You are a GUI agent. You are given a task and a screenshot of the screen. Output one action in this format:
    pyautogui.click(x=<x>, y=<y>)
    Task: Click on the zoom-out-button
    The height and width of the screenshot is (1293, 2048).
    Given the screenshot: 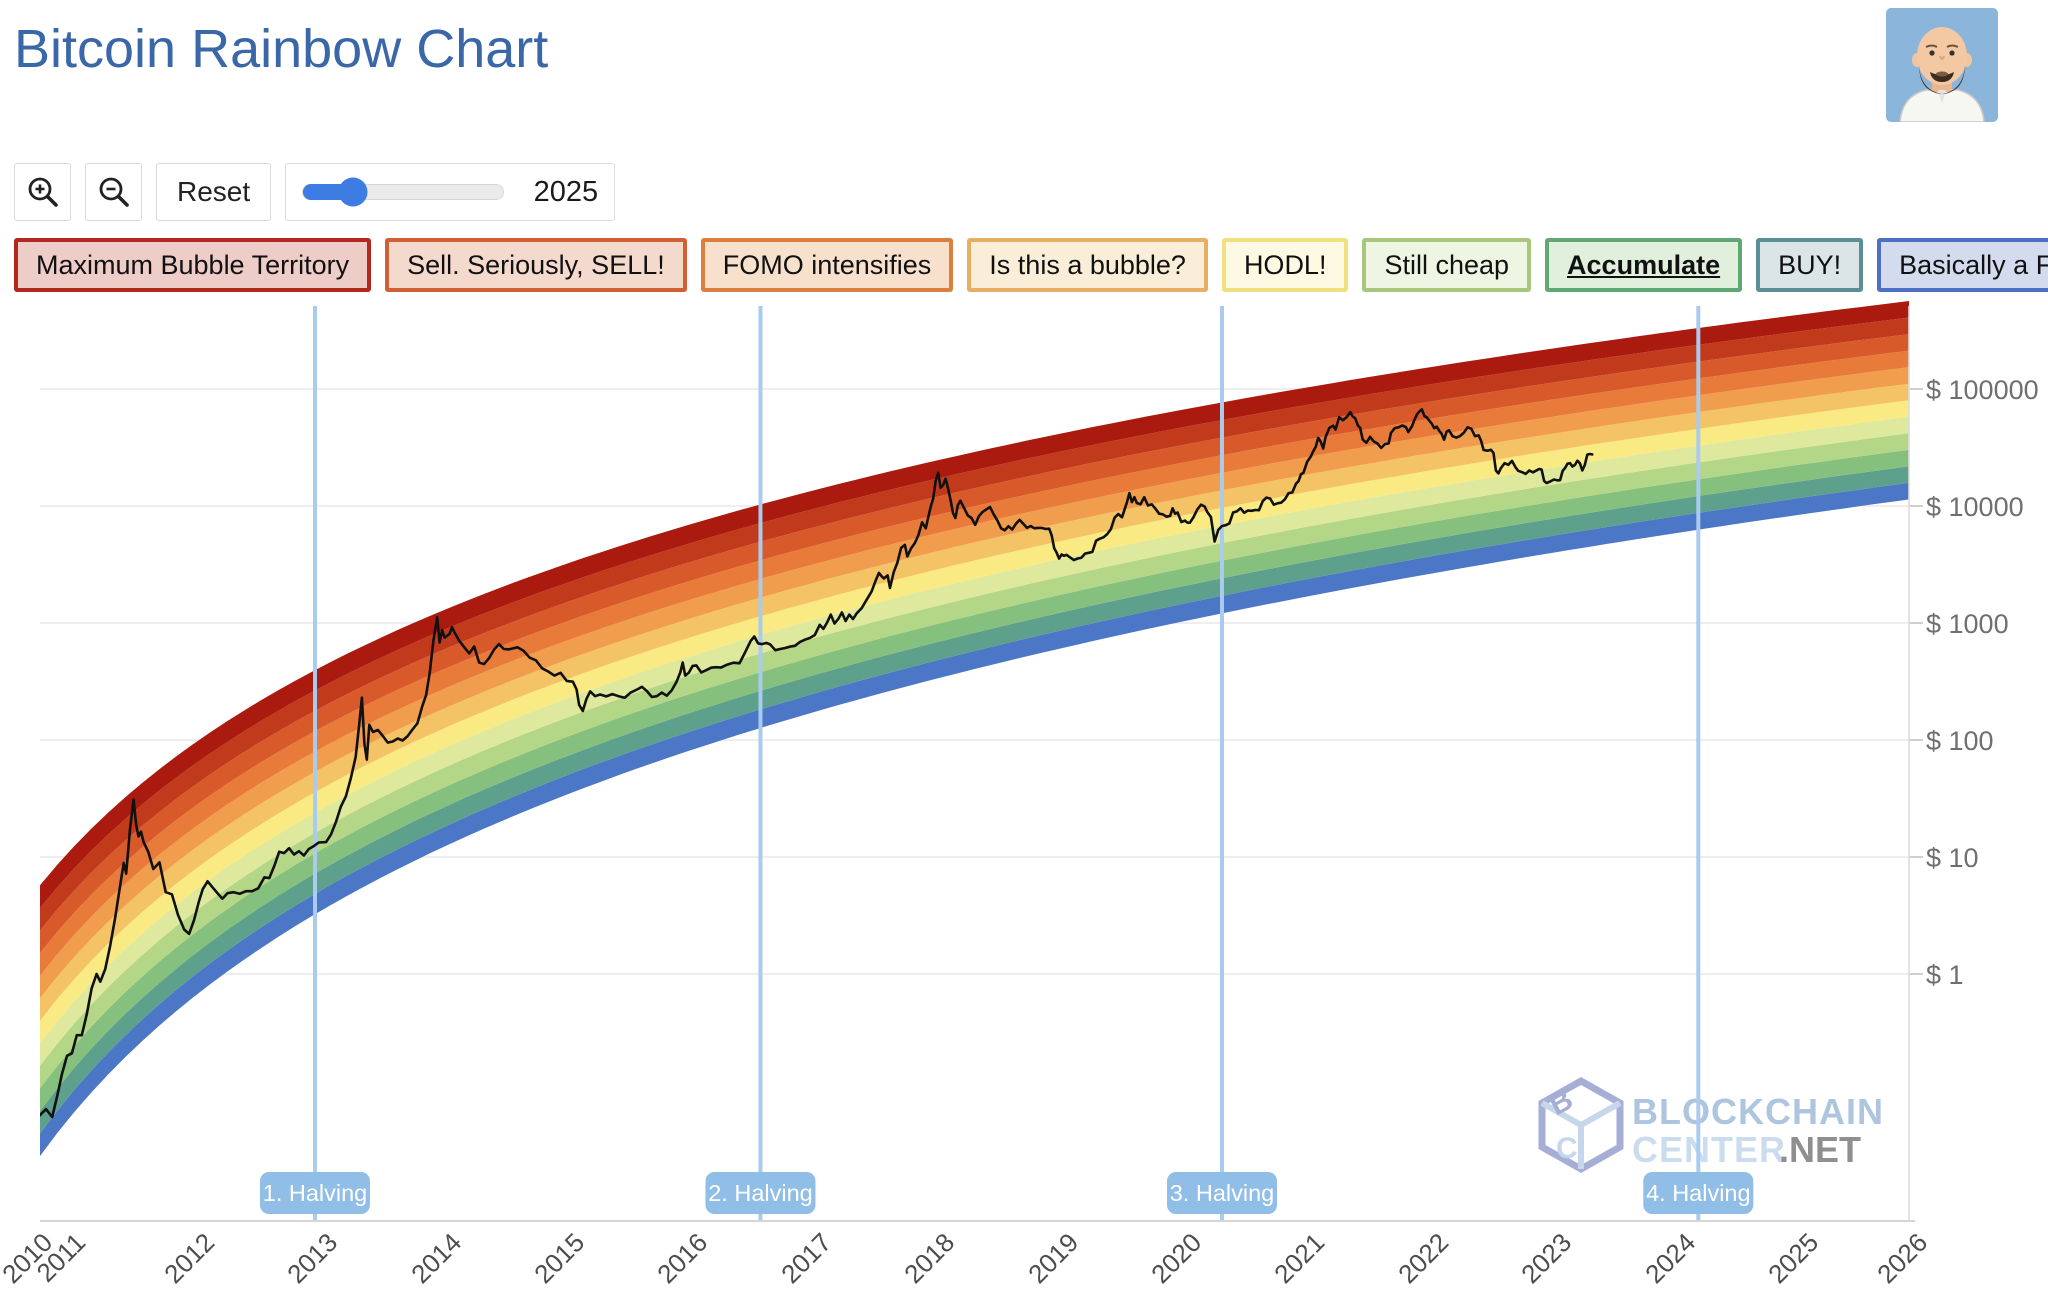 What is the action you would take?
    pyautogui.click(x=113, y=192)
    